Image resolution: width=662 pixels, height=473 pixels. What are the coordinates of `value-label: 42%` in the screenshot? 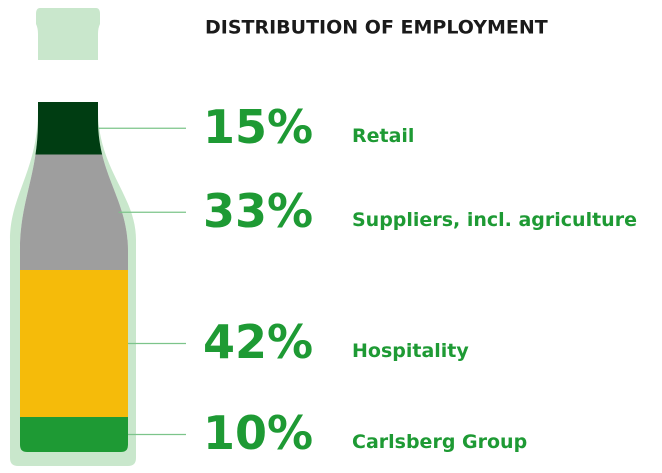 It's located at (258, 342).